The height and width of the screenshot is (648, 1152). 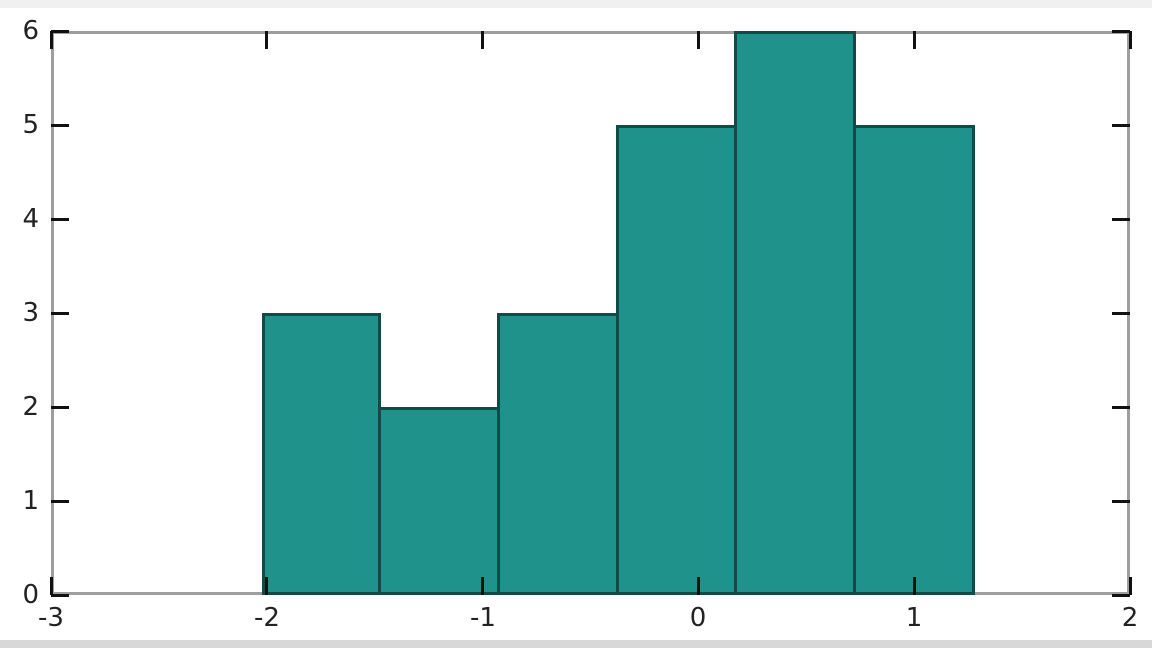 What do you see at coordinates (51, 618) in the screenshot?
I see `x-tick-label: -3` at bounding box center [51, 618].